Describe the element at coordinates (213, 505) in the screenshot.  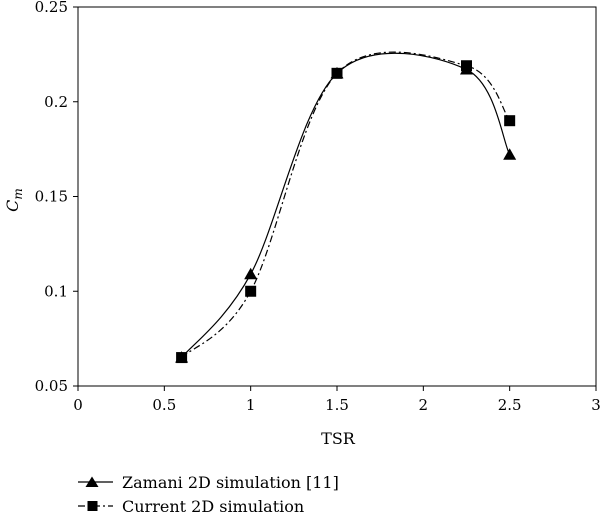
I see `legend-label-current: Current 2D simulation` at that location.